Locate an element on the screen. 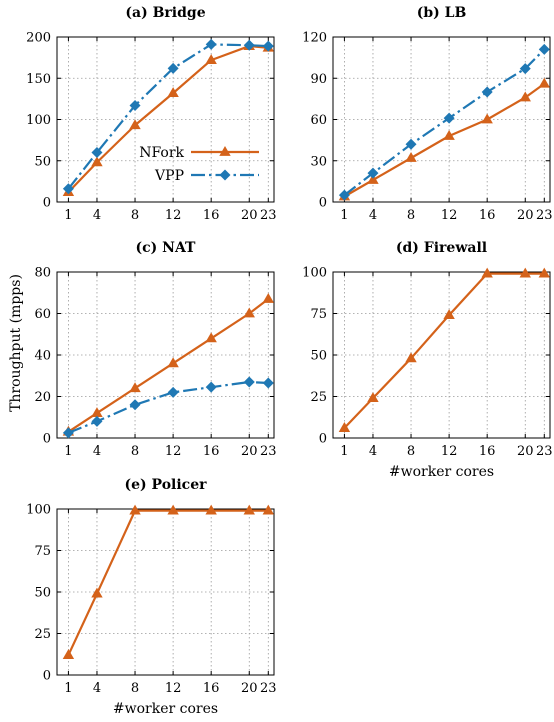 Image resolution: width=554 pixels, height=722 pixels. legend-label-vpp: VPP is located at coordinates (169, 176).